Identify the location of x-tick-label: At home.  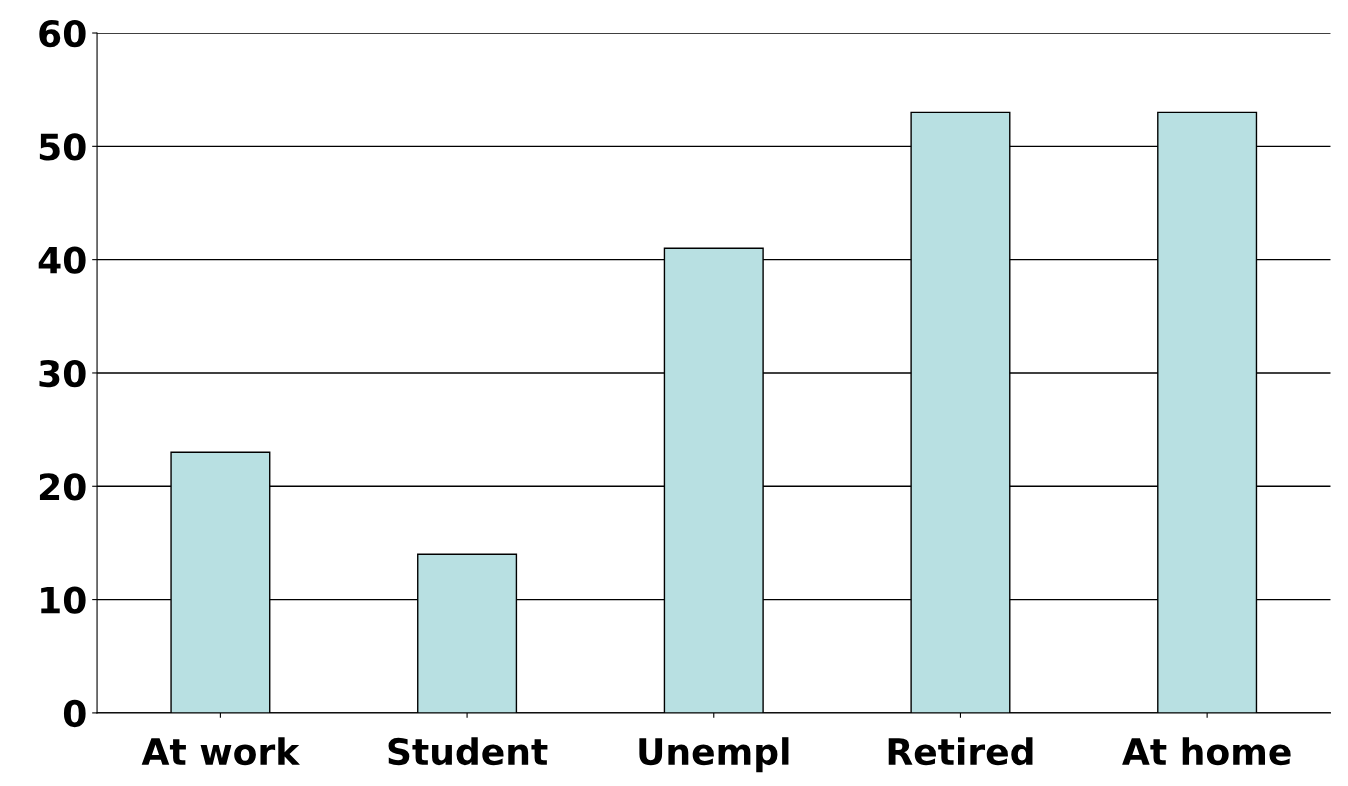
(1206, 751).